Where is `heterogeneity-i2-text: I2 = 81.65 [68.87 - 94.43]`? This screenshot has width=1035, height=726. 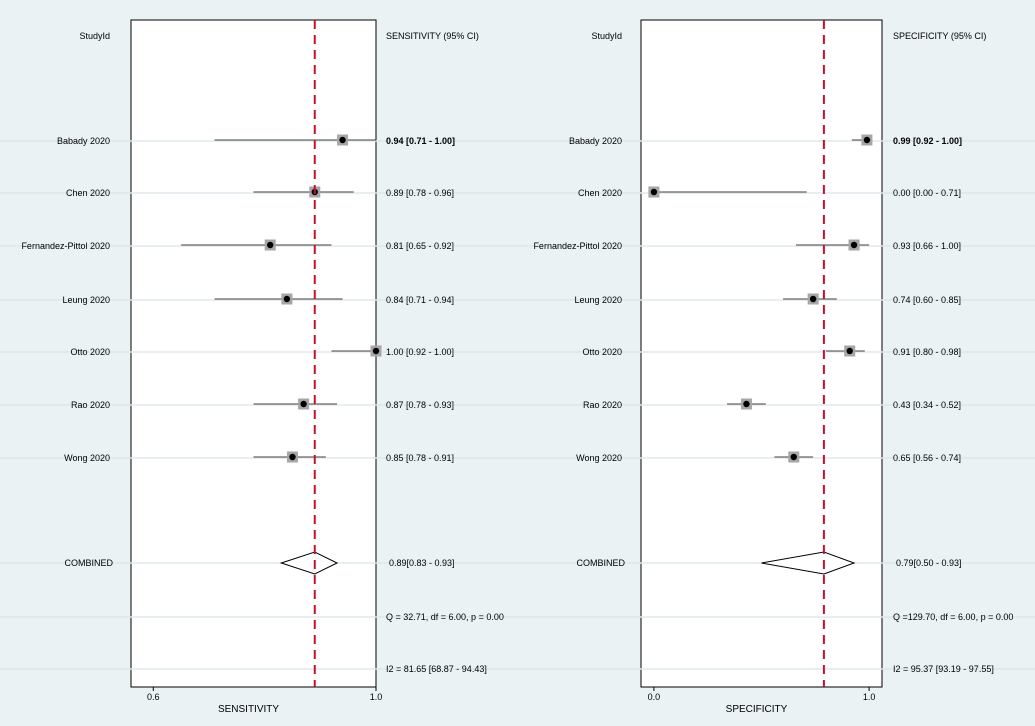
heterogeneity-i2-text: I2 = 81.65 [68.87 - 94.43] is located at coordinates (436, 669).